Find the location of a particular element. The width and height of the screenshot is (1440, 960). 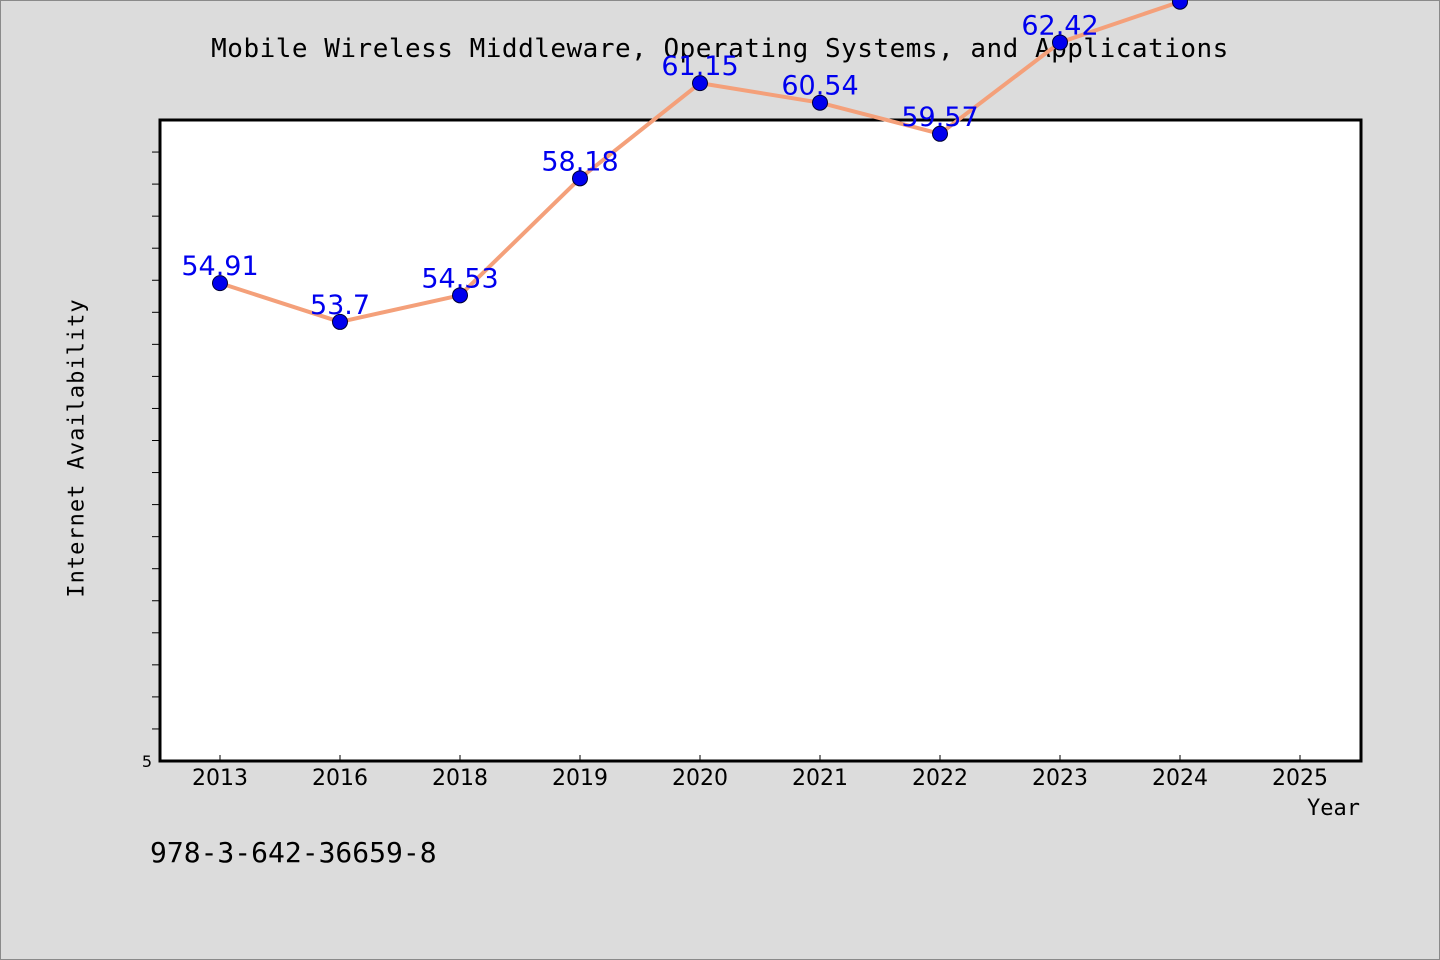

x-tick-label: 2018 is located at coordinates (460, 778).